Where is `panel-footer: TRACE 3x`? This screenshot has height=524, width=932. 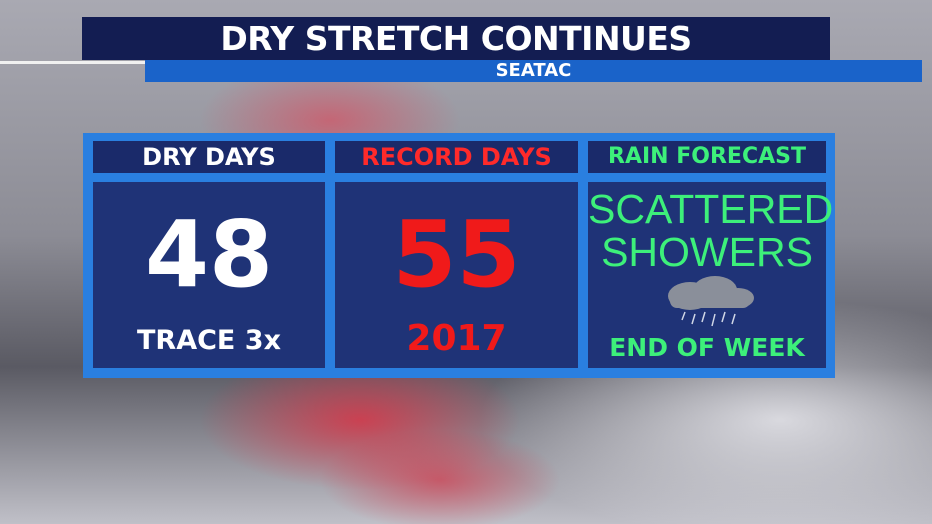 panel-footer: TRACE 3x is located at coordinates (209, 340).